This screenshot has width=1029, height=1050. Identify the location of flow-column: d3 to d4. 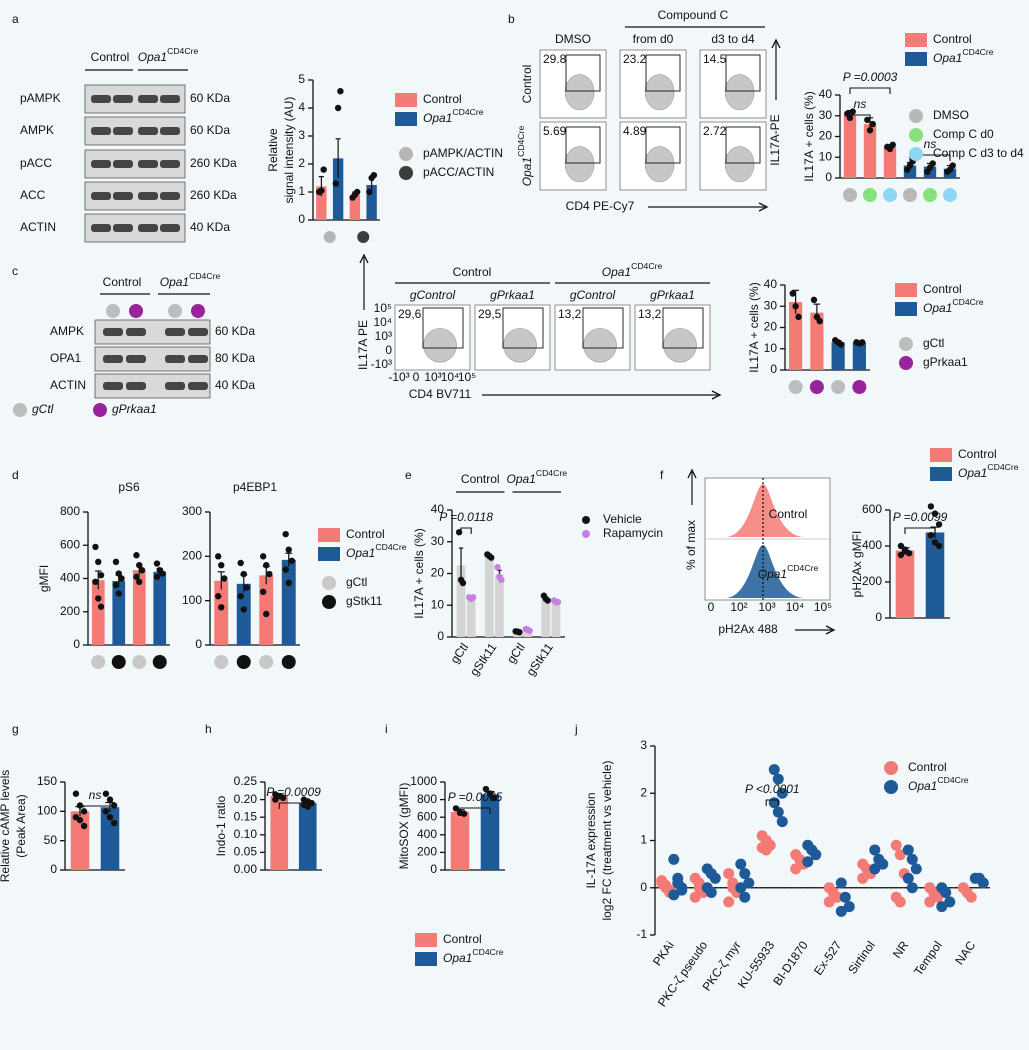
(733, 39).